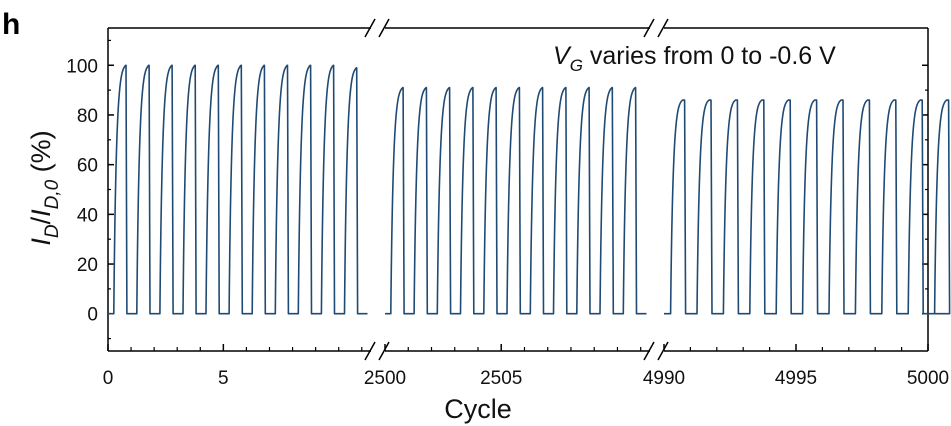 The width and height of the screenshot is (951, 426). I want to click on y-axis-title: ID/ID,0 (%), so click(44, 187).